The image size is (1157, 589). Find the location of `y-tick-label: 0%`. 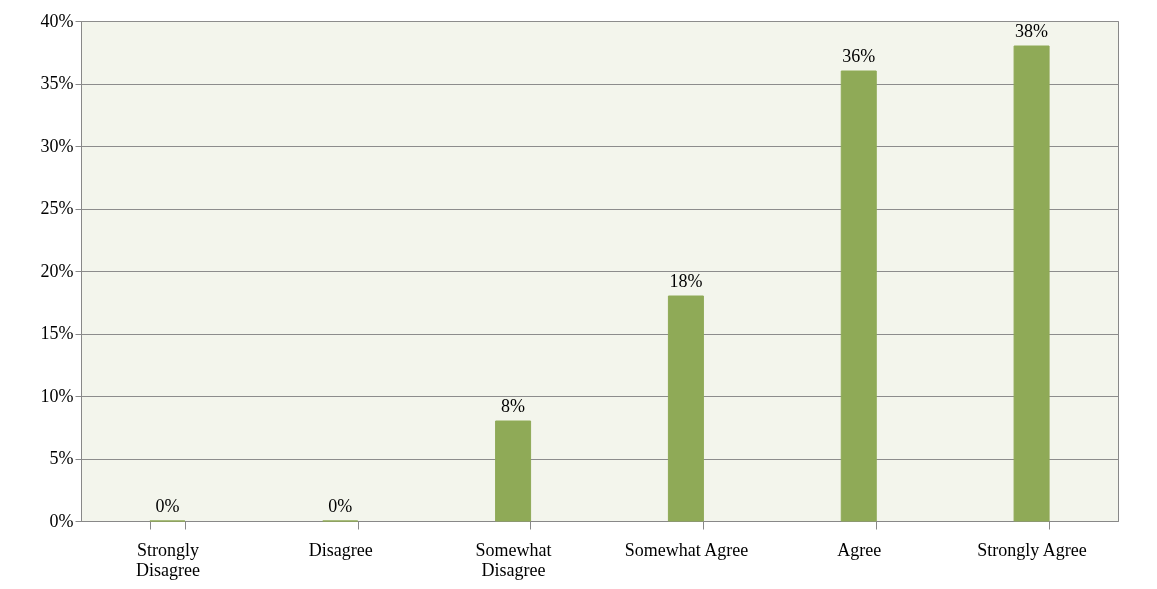

y-tick-label: 0% is located at coordinates (61, 520).